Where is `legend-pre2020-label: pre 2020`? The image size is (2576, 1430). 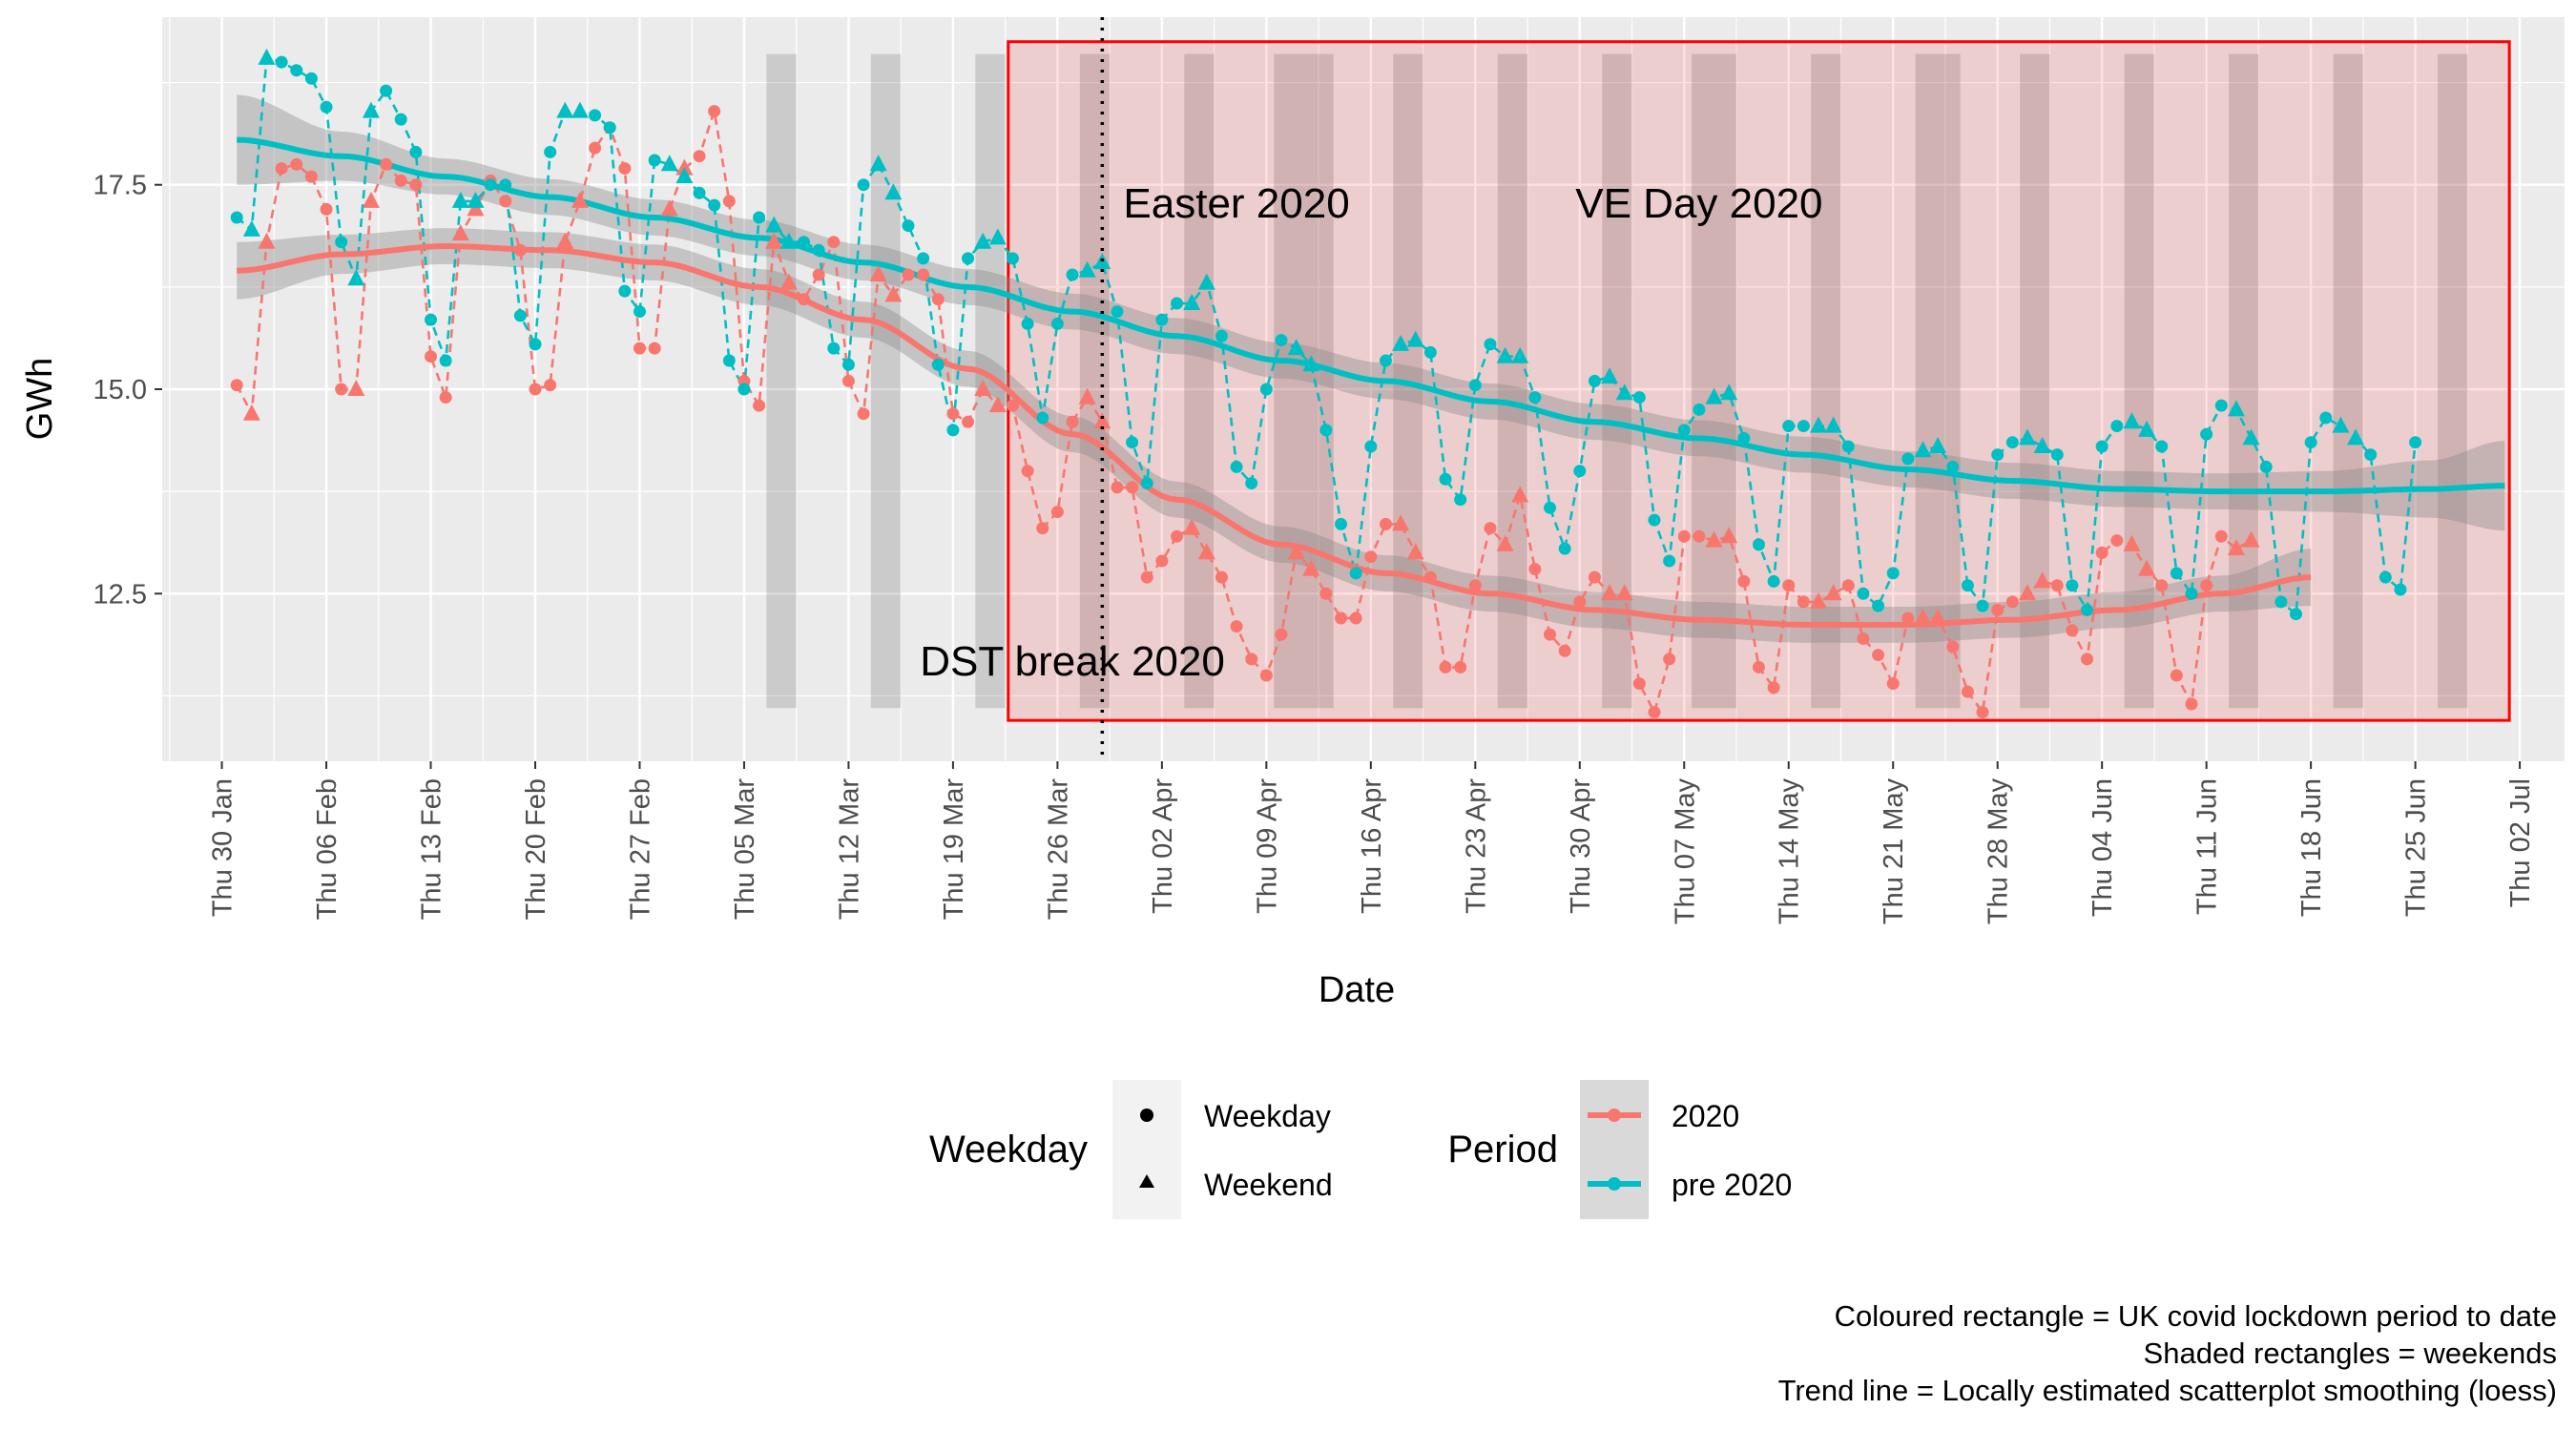
legend-pre2020-label: pre 2020 is located at coordinates (1732, 1185).